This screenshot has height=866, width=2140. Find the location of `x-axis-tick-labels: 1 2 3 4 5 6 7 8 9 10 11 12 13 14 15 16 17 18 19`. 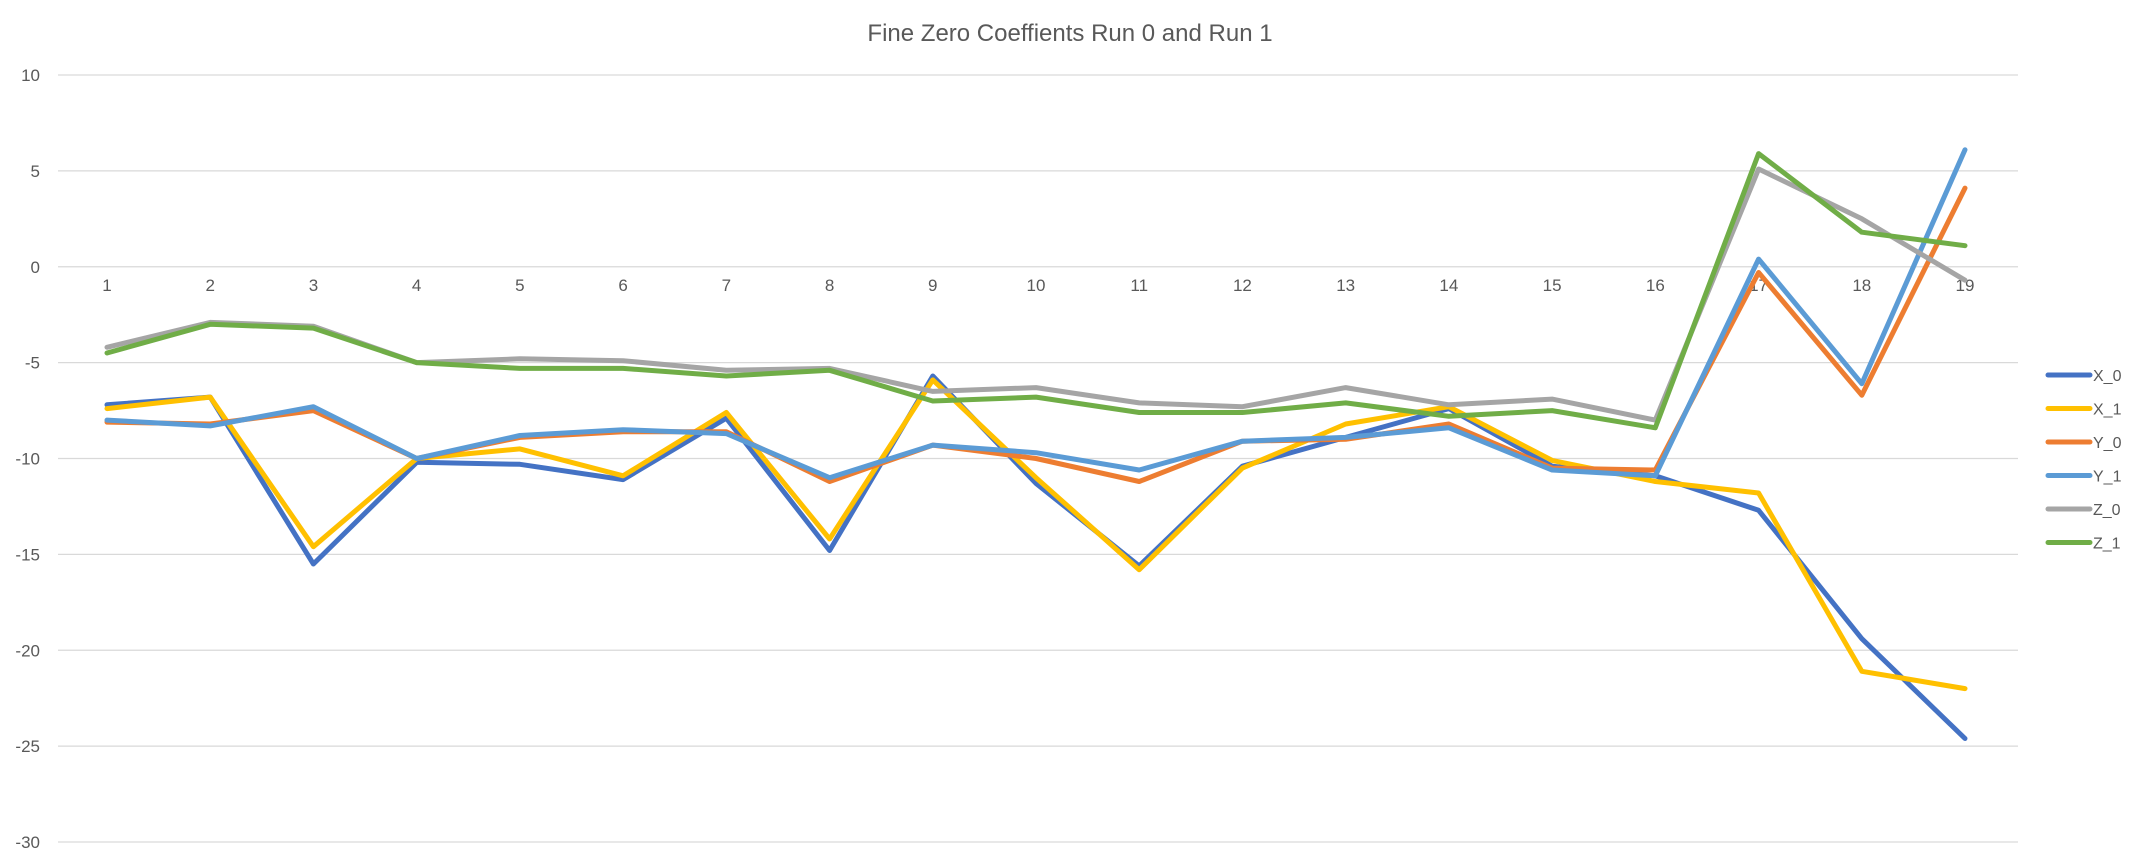

x-axis-tick-labels: 1 2 3 4 5 6 7 8 9 10 11 12 13 14 15 16 17 18 19 is located at coordinates (1038, 285).